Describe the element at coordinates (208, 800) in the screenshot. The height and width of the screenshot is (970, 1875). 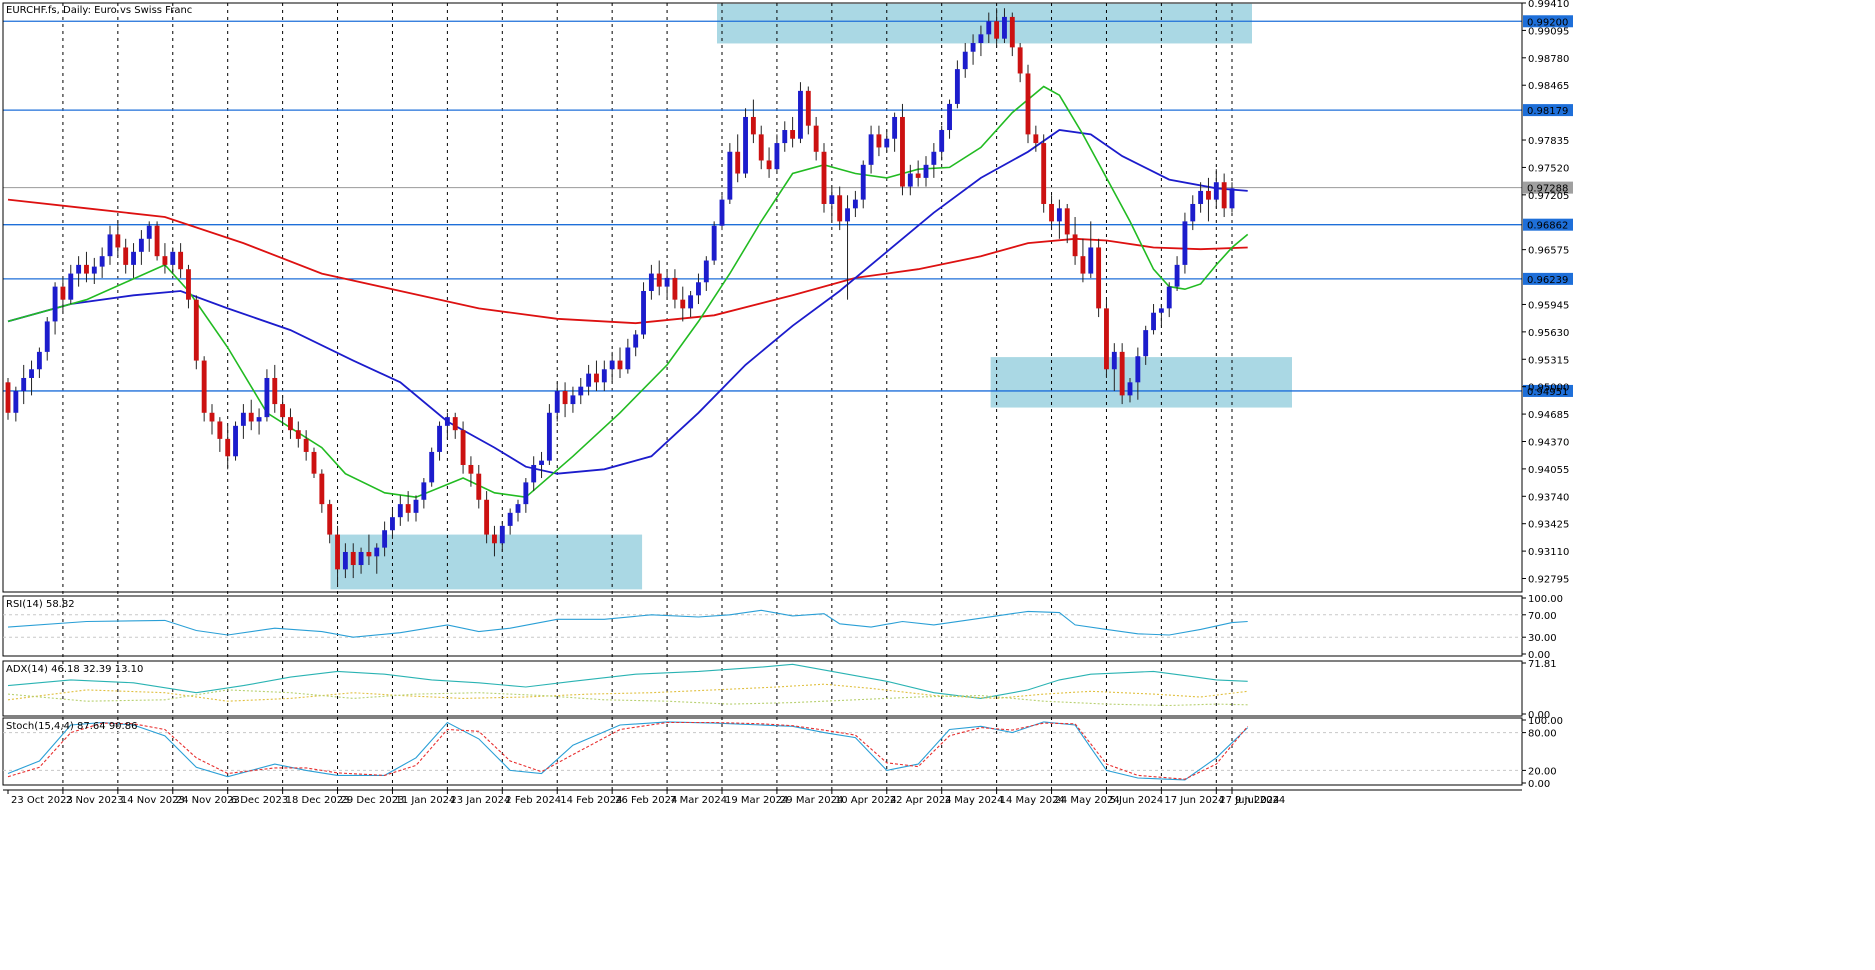
I see `date-label-3: 24 Nov 2023` at that location.